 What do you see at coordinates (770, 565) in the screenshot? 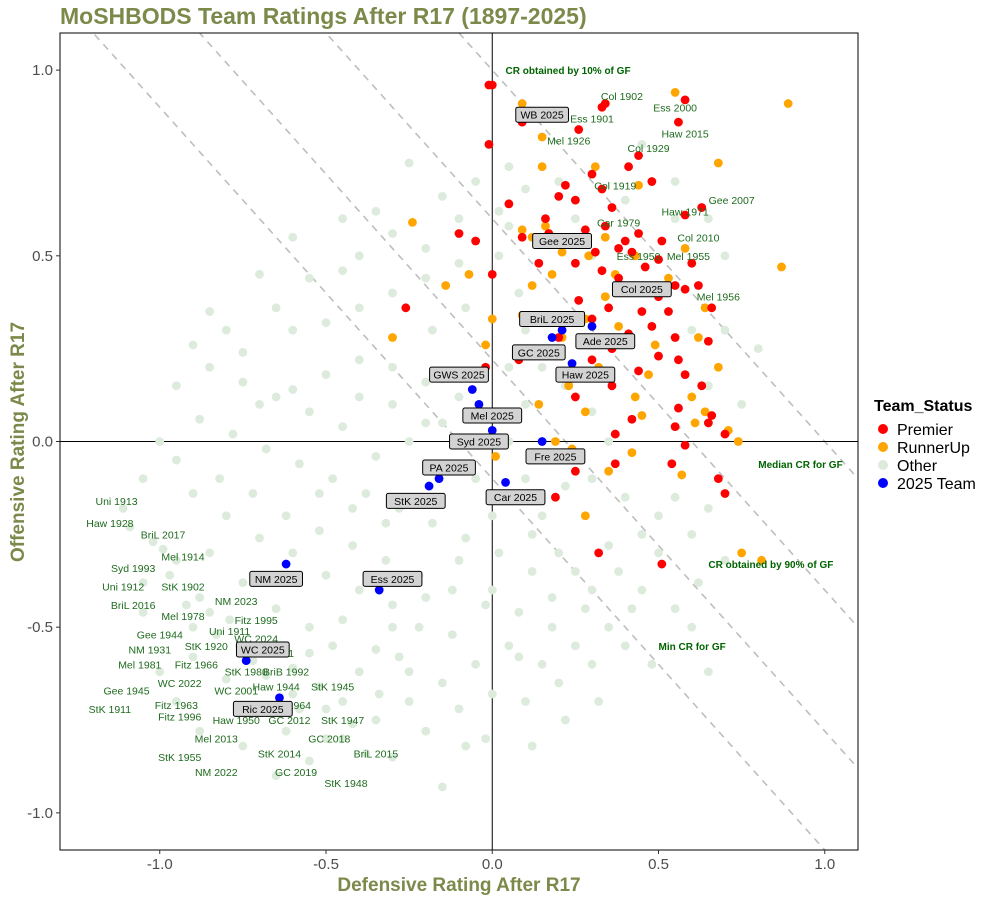
I see `reference-line-label: CR obtained by 90% of GF` at bounding box center [770, 565].